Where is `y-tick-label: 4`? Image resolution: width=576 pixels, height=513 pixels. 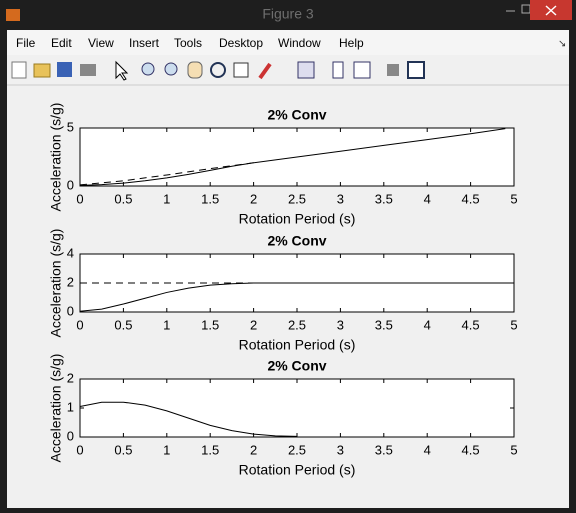 y-tick-label: 4 is located at coordinates (70, 252).